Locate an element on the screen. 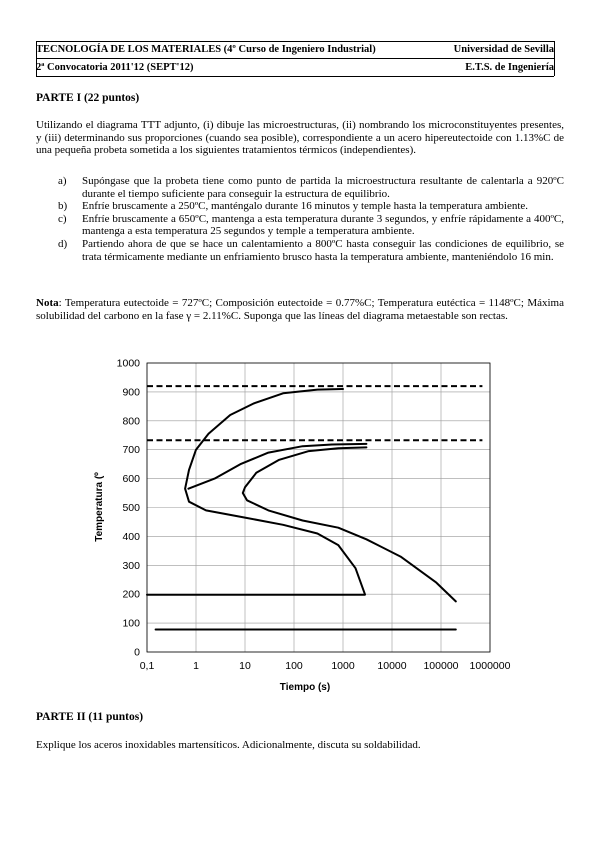 Image resolution: width=599 pixels, height=848 pixels. x-tick-label: 10 is located at coordinates (245, 666).